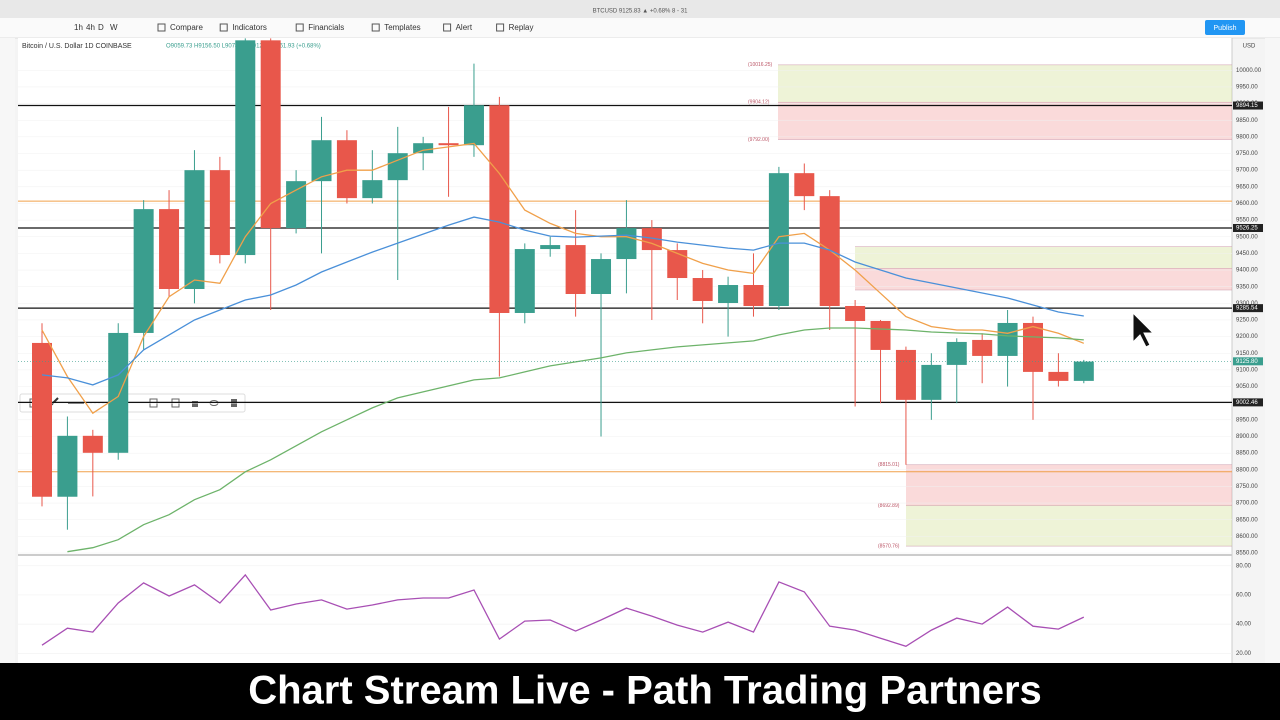  I want to click on y-tick-label: 9400.00, so click(1247, 271).